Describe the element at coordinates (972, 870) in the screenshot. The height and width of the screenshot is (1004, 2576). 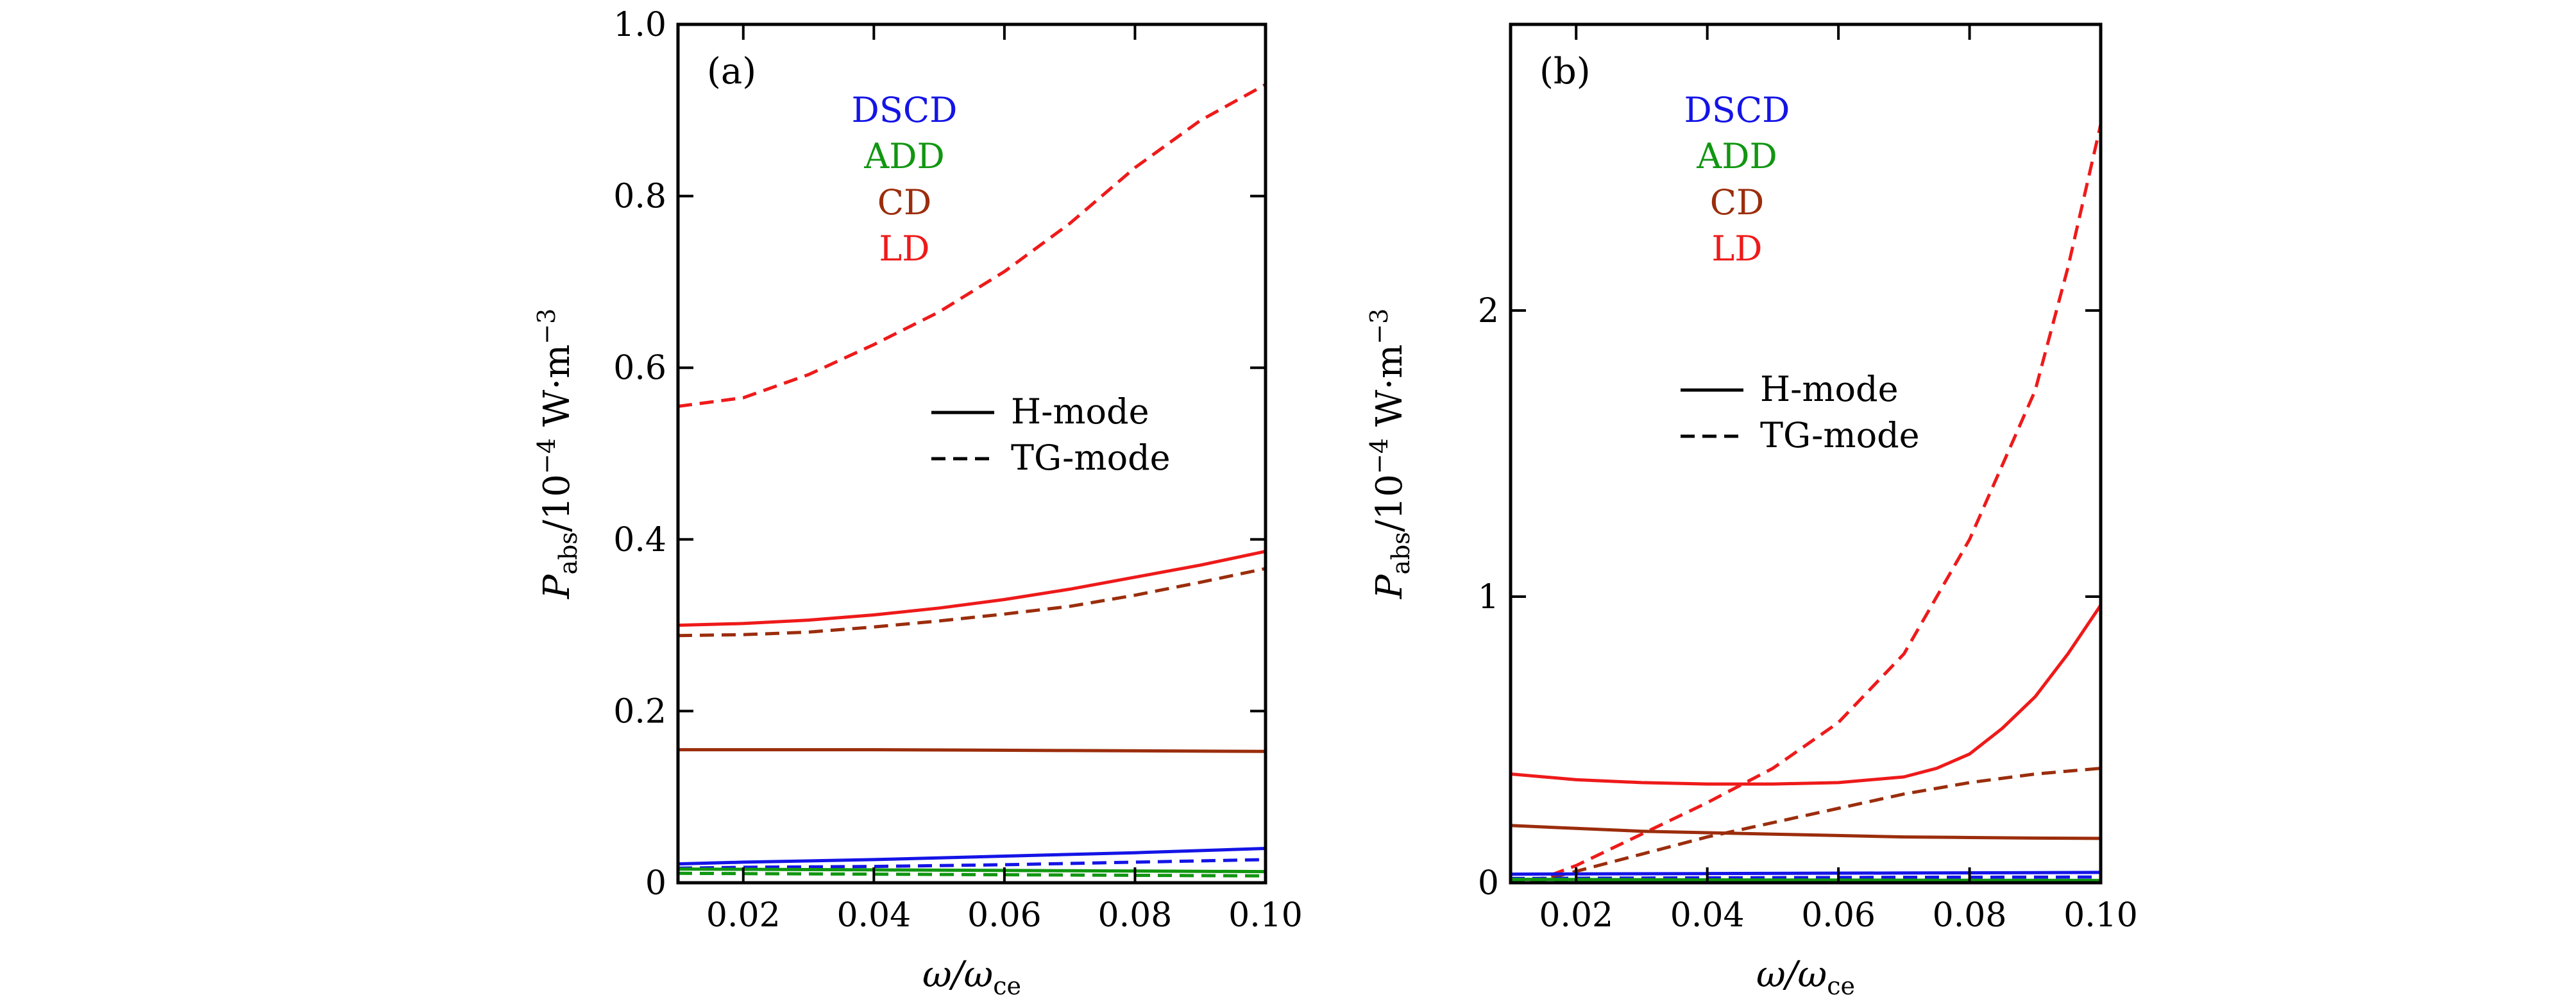
I see `series-add-h-mode` at that location.